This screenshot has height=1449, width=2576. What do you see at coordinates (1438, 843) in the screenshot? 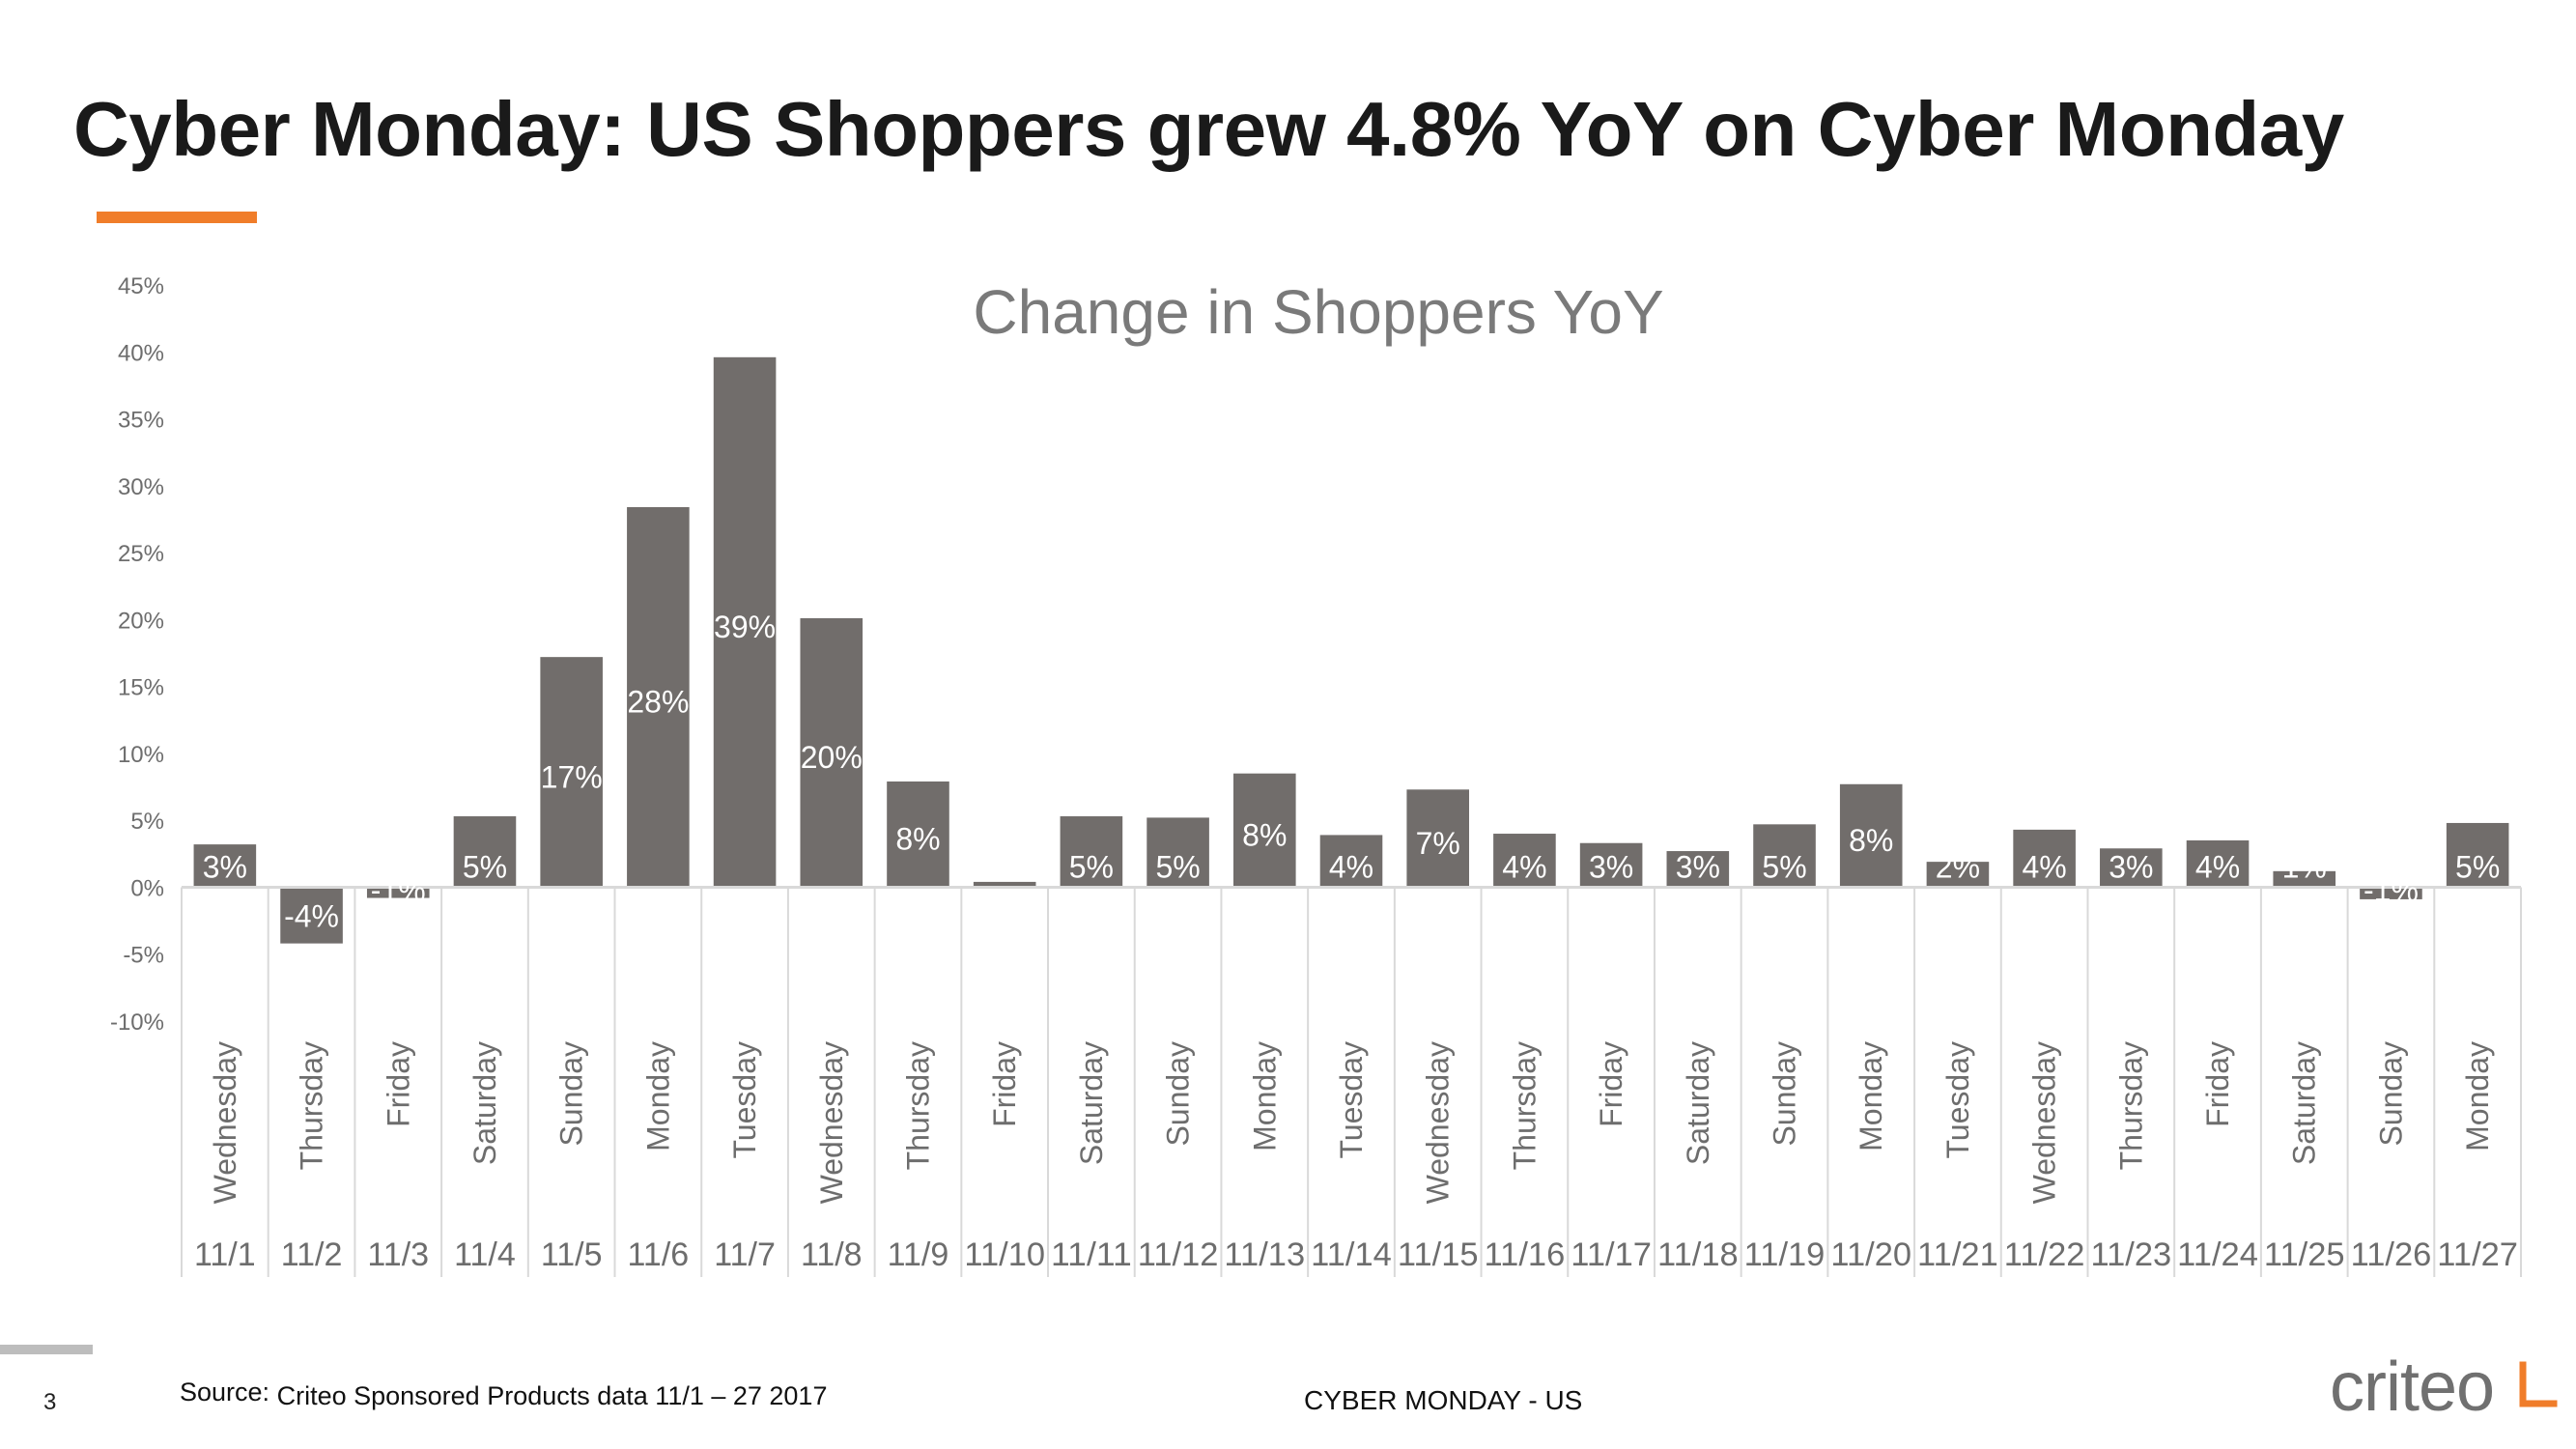
I see `data-label: 7%` at bounding box center [1438, 843].